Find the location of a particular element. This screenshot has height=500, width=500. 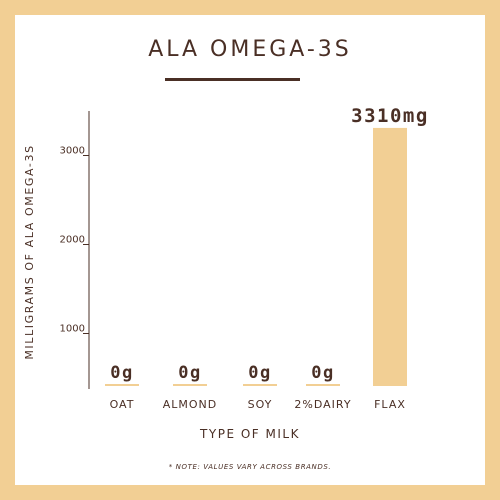

y-tick-label: 3000 is located at coordinates (72, 150).